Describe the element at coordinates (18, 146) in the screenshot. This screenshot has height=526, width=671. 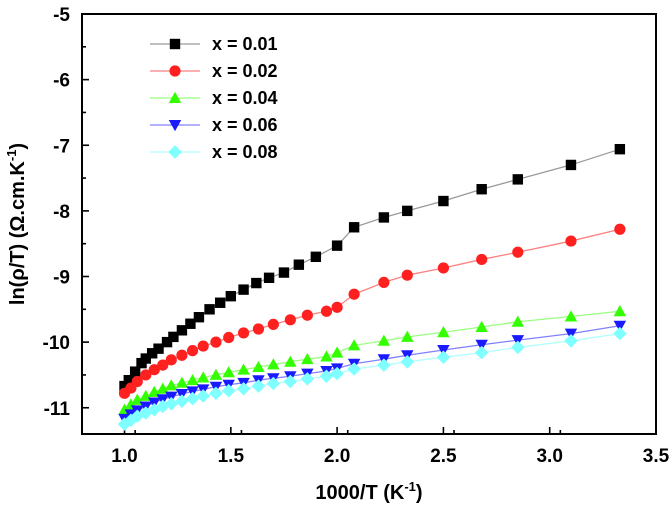
I see `y-axis-title-end: )` at that location.